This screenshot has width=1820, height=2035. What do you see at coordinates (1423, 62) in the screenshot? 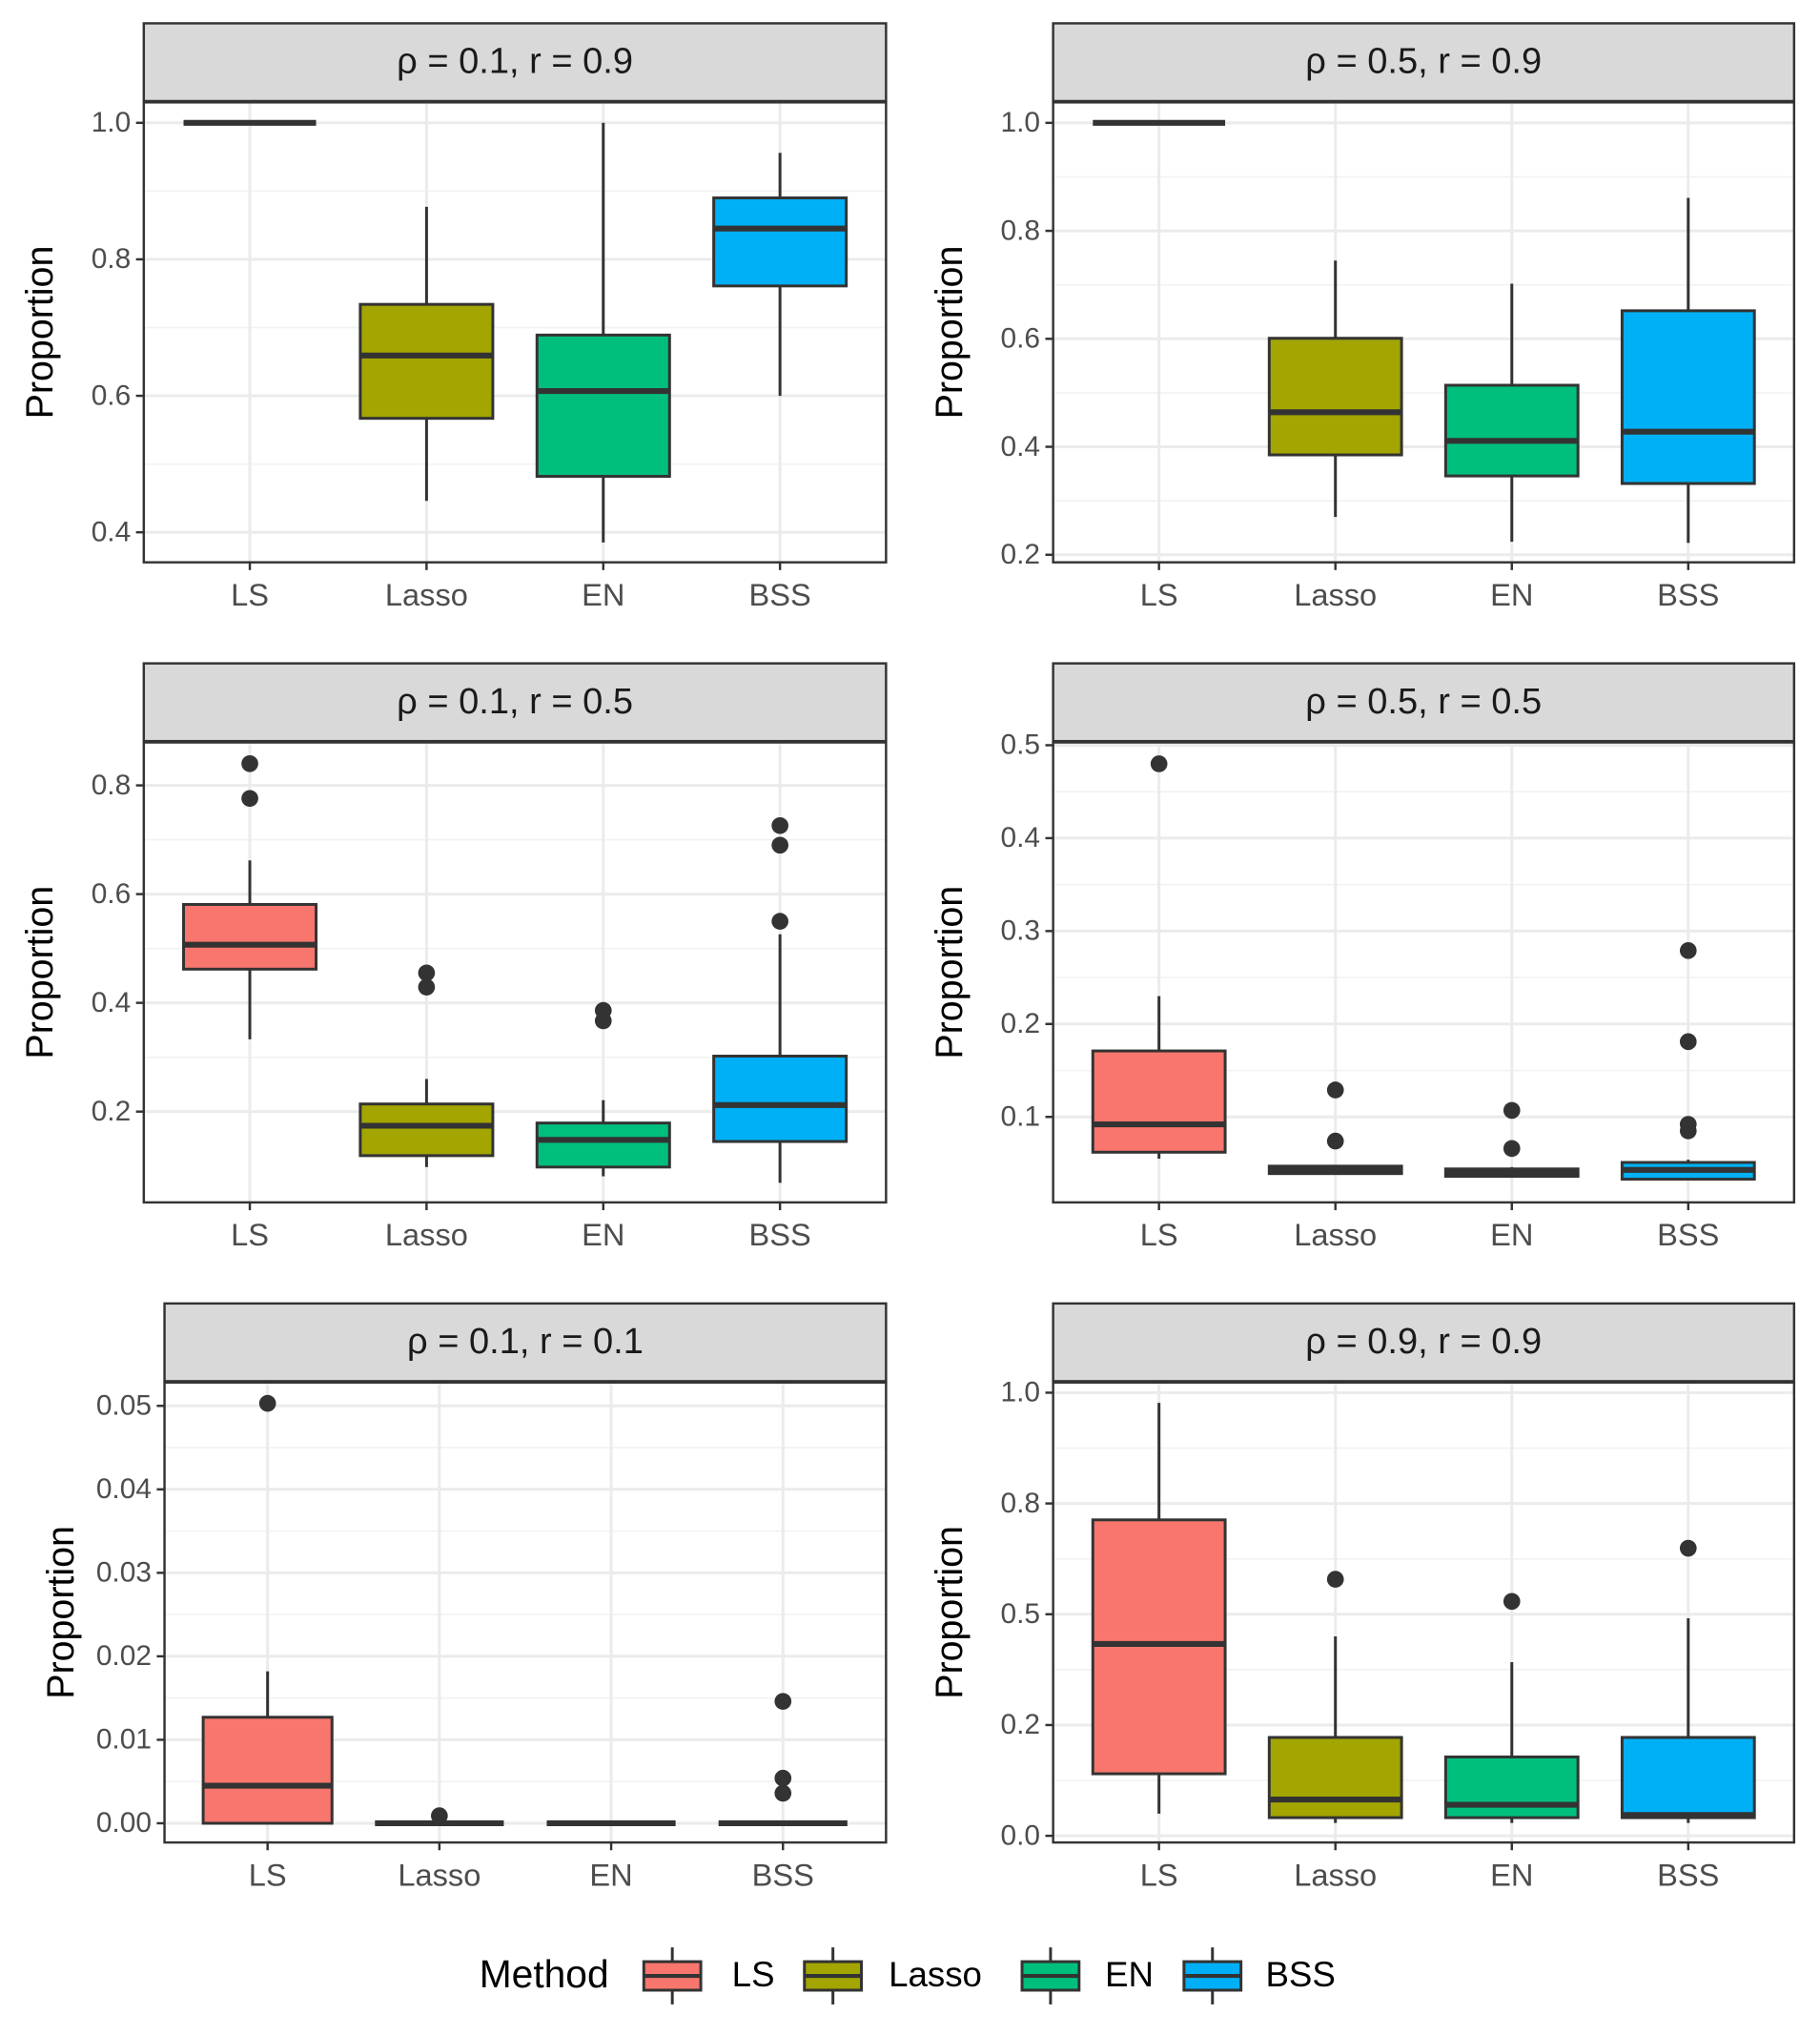
I see `strip-title: ρ = 0.5, r = 0.9` at bounding box center [1423, 62].